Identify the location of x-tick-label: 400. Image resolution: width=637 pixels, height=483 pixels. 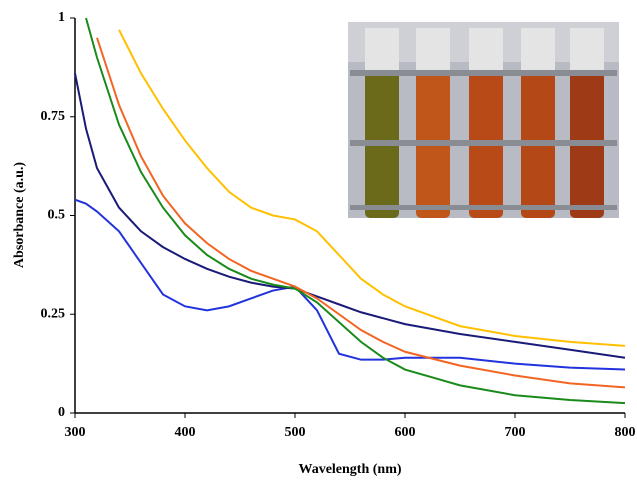
(185, 432).